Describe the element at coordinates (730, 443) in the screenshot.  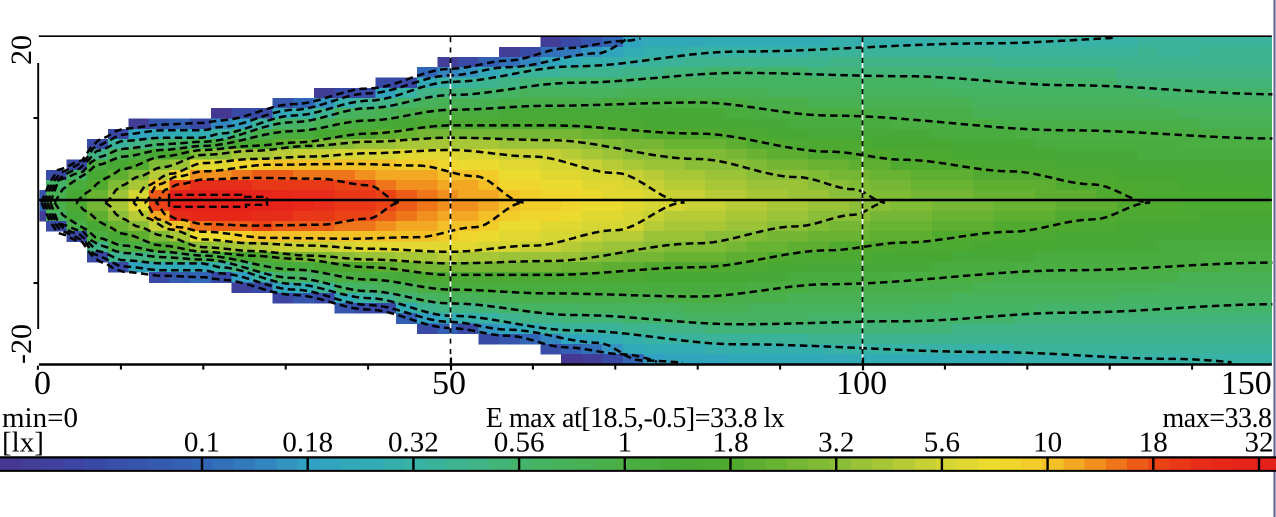
I see `svg-text: 1.8` at that location.